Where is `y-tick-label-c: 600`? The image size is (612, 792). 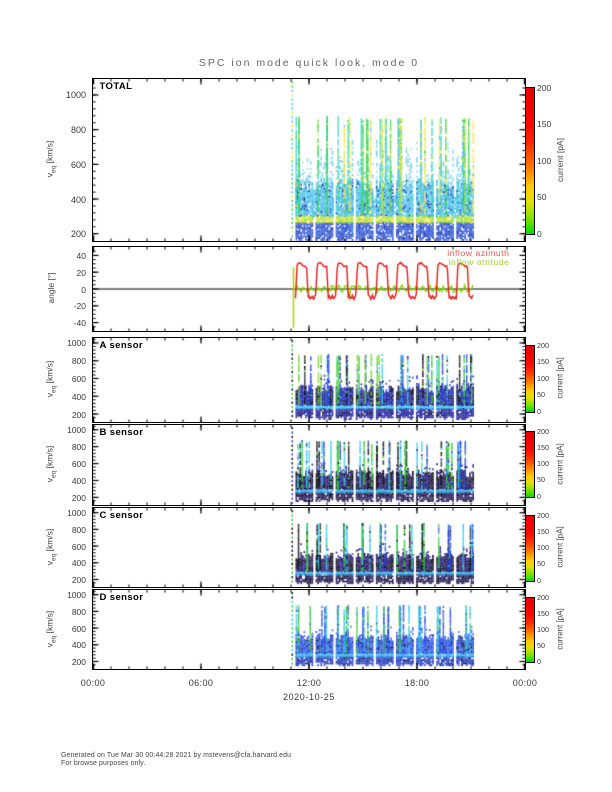 y-tick-label-c: 600 is located at coordinates (78, 546).